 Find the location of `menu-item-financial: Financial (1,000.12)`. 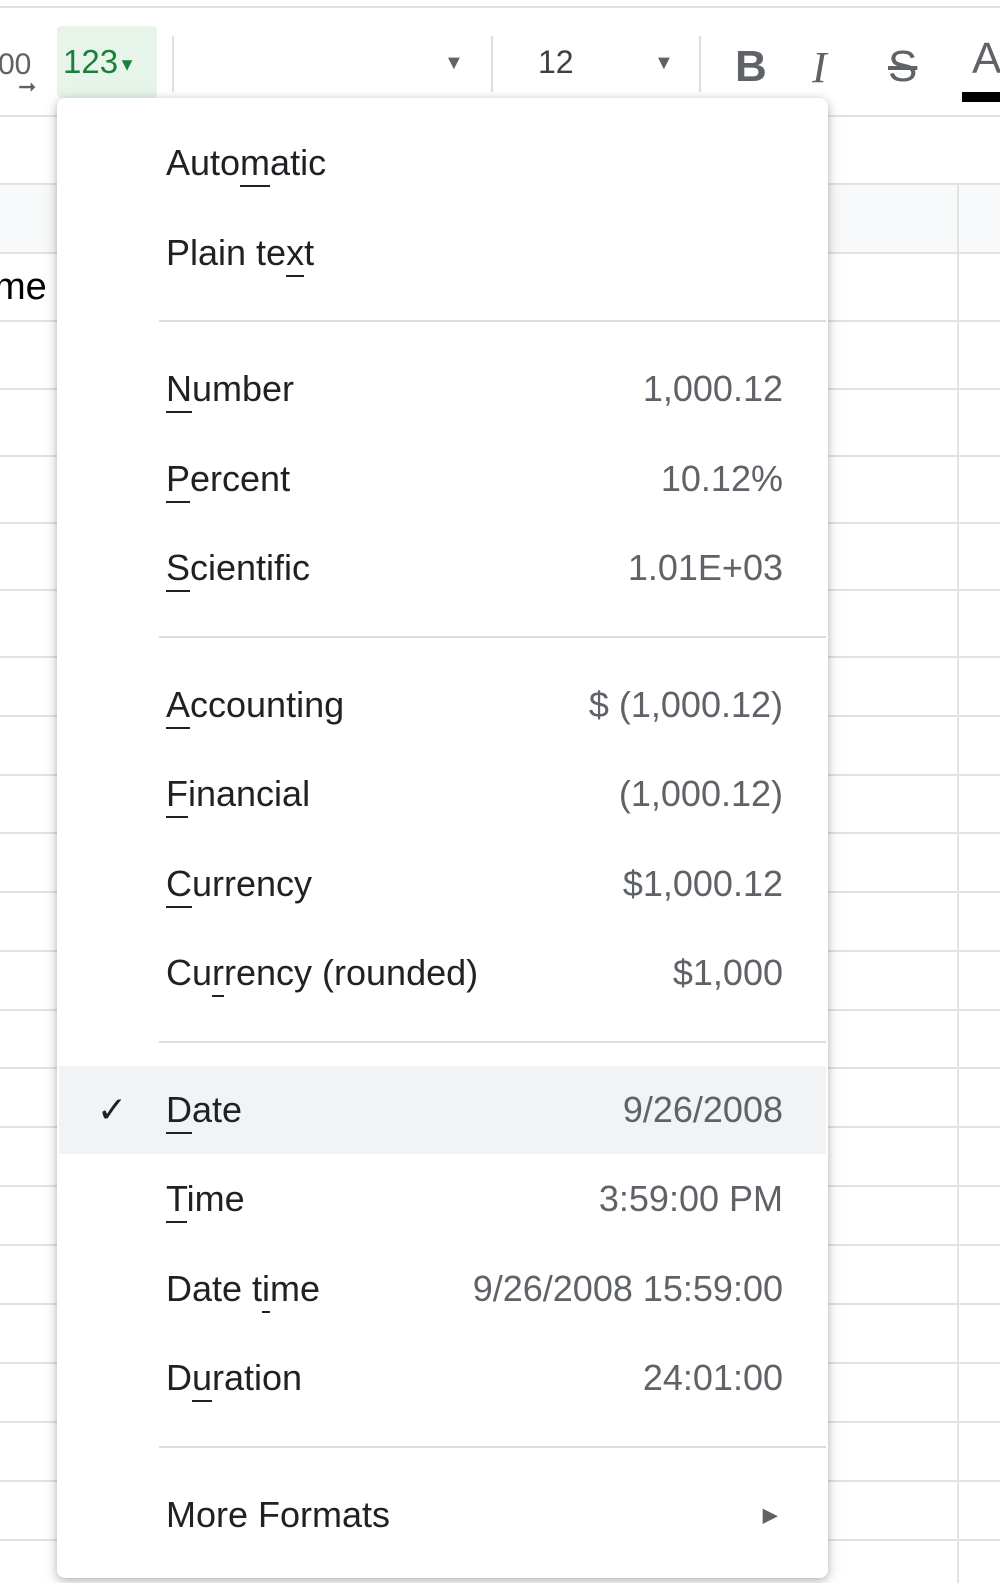

menu-item-financial: Financial (1,000.12) is located at coordinates (442, 794).